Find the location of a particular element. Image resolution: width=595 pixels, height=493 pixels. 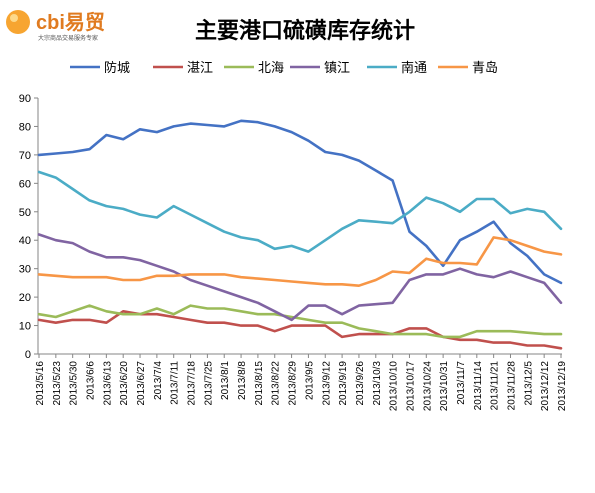

x-tick-label: 2013/7/4 is located at coordinates (158, 380).